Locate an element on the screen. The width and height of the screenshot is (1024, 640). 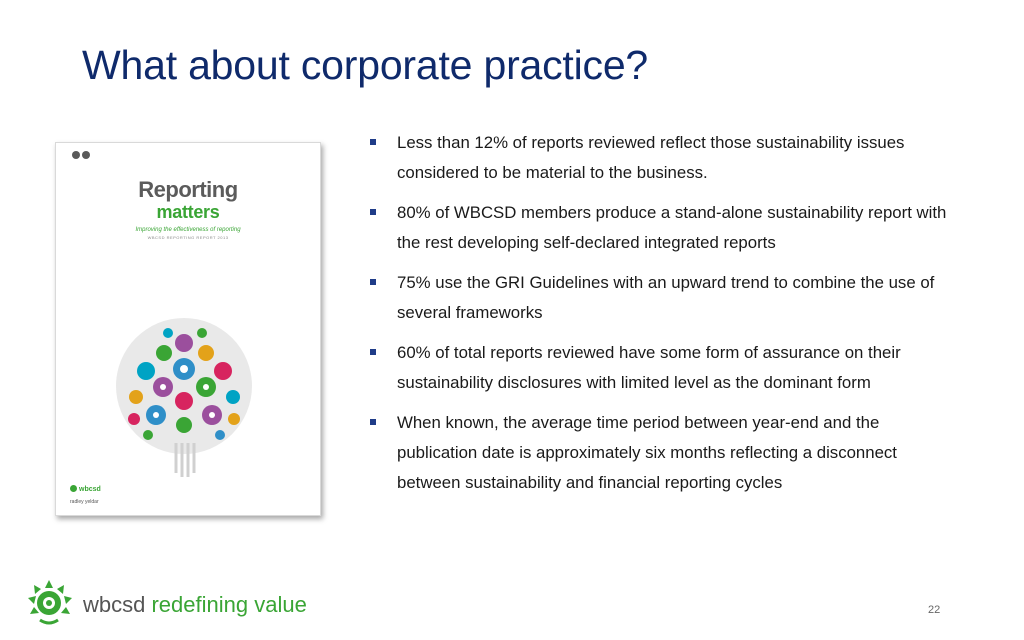
cover-partner: radley yeldar is located at coordinates (84, 502).